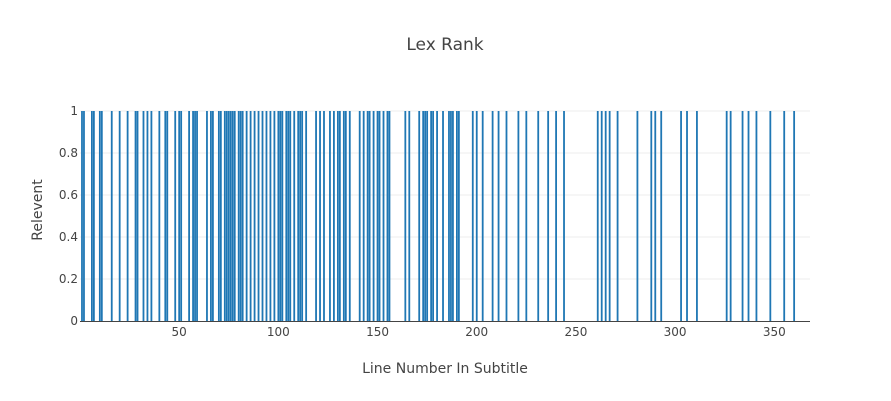 This screenshot has height=401, width=891. I want to click on x-tick-label: 200, so click(476, 332).